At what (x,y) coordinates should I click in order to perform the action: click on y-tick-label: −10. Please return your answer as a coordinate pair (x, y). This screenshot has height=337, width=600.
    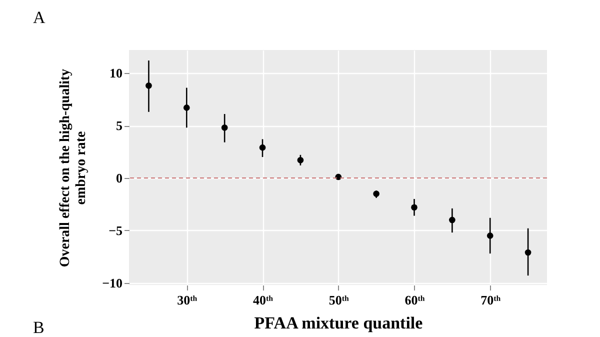
    Looking at the image, I should click on (112, 282).